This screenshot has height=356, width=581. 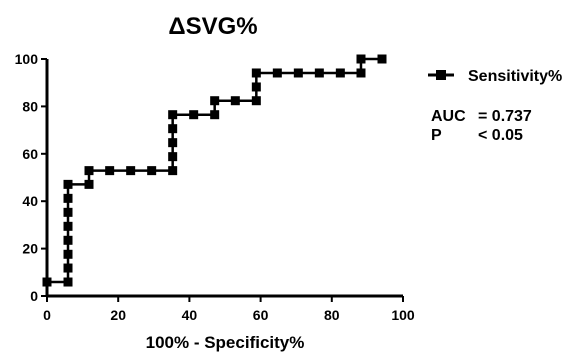 I want to click on y-tick-label-1: 20, so click(x=30, y=249).